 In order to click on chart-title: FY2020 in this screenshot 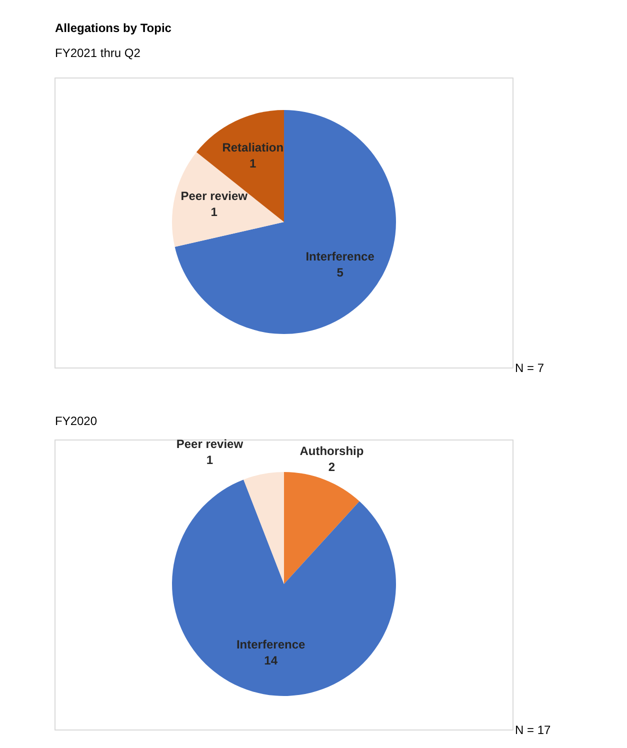, I will do `click(76, 421)`.